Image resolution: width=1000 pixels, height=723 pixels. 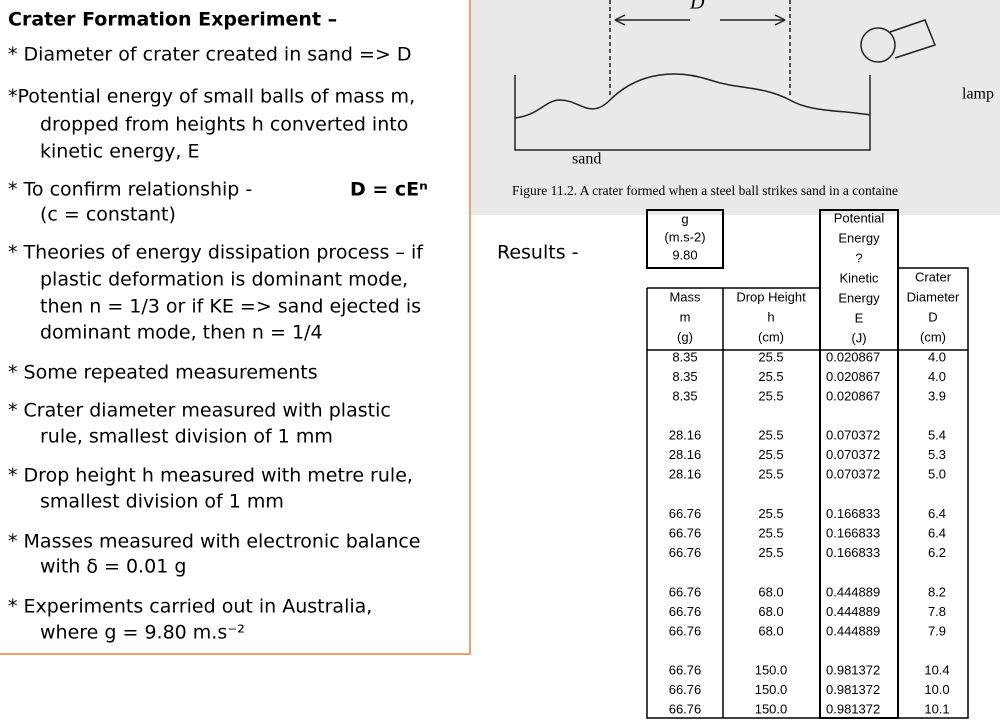 What do you see at coordinates (937, 611) in the screenshot?
I see `table-cell: 7.8` at bounding box center [937, 611].